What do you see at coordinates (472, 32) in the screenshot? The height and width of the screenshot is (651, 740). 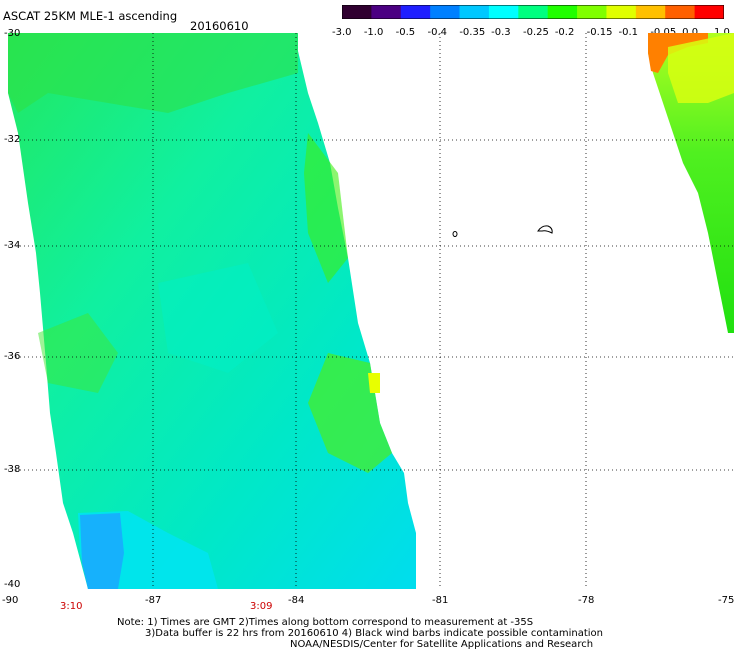 I see `colorbar-label: -0.35` at bounding box center [472, 32].